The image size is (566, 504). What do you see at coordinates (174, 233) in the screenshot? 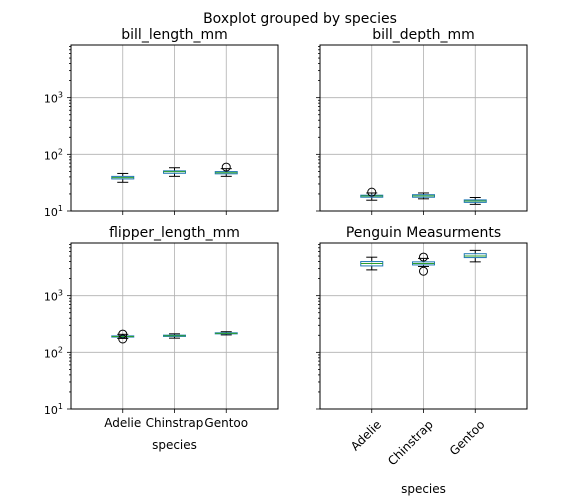
I see `subplot-title: flipper_length_mm` at bounding box center [174, 233].